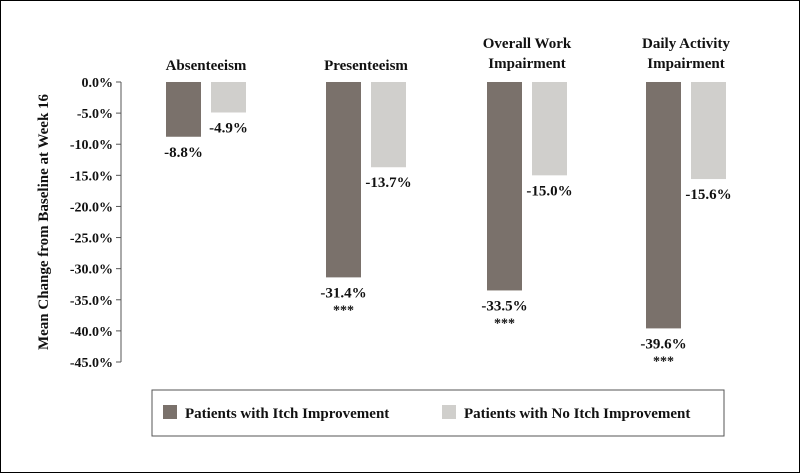 Image resolution: width=800 pixels, height=473 pixels. Describe the element at coordinates (504, 306) in the screenshot. I see `data-label: -33.5%` at that location.